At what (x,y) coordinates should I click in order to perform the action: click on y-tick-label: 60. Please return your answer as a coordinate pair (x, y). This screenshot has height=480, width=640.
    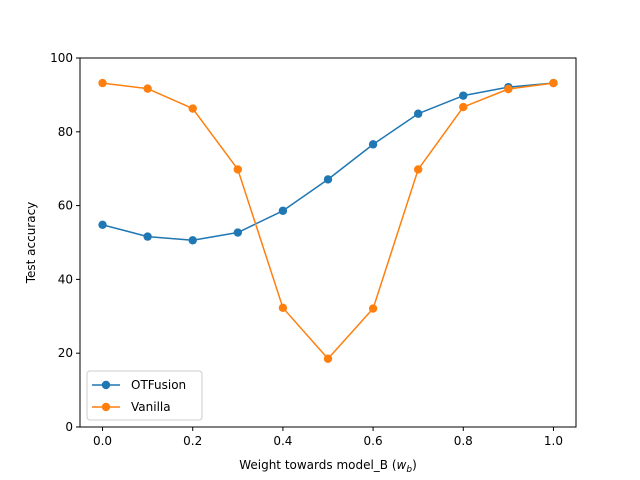
    Looking at the image, I should click on (65, 206).